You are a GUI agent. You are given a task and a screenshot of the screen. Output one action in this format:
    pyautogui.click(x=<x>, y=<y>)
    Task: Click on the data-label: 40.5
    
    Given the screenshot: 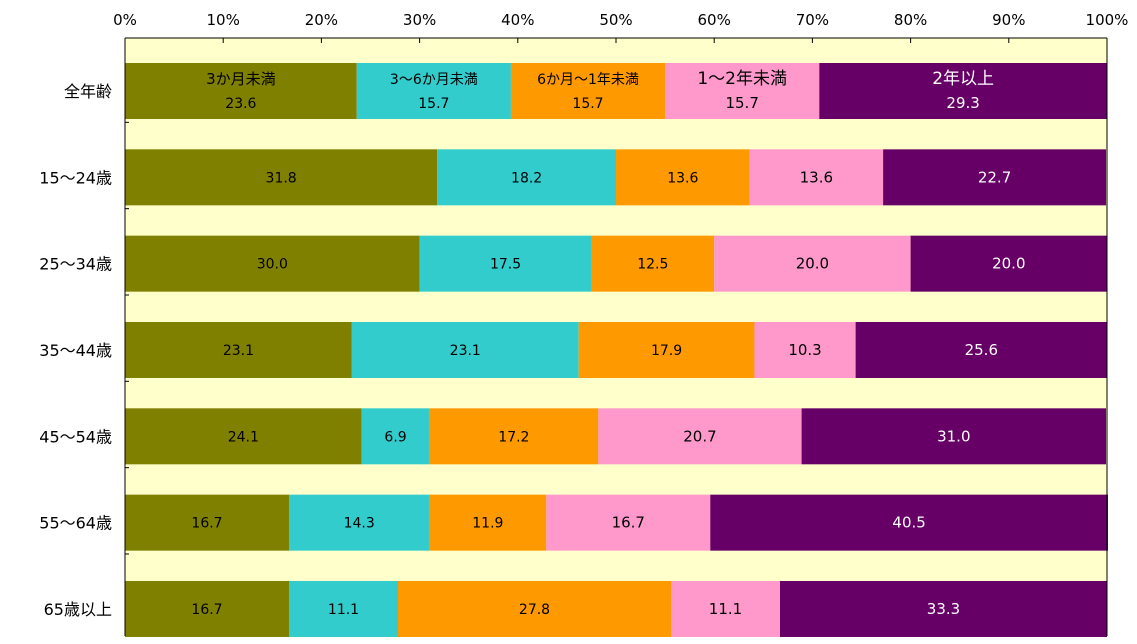 What is the action you would take?
    pyautogui.click(x=908, y=523)
    